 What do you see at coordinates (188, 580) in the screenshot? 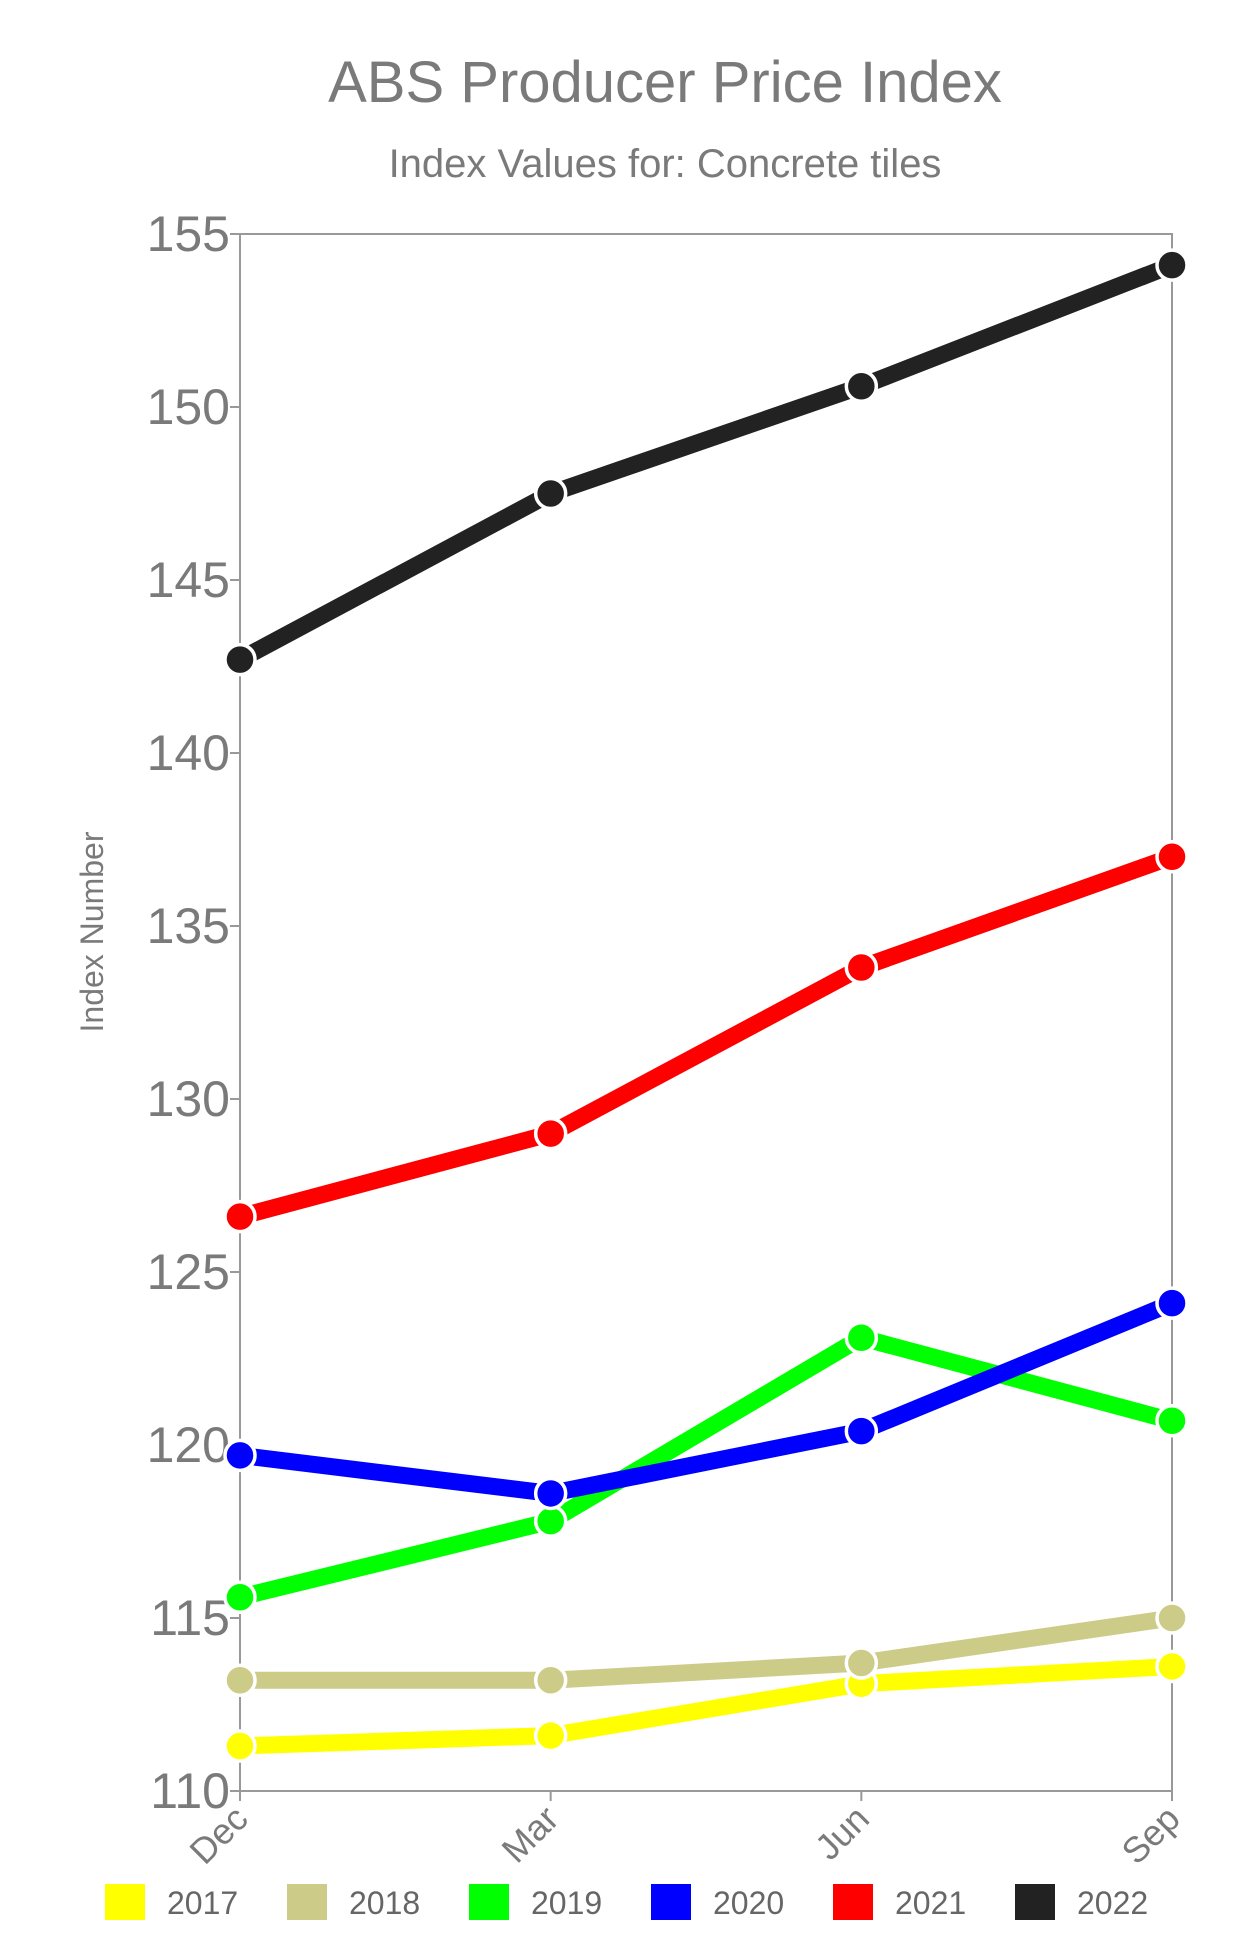
I see `y-tick-label: 145` at bounding box center [188, 580].